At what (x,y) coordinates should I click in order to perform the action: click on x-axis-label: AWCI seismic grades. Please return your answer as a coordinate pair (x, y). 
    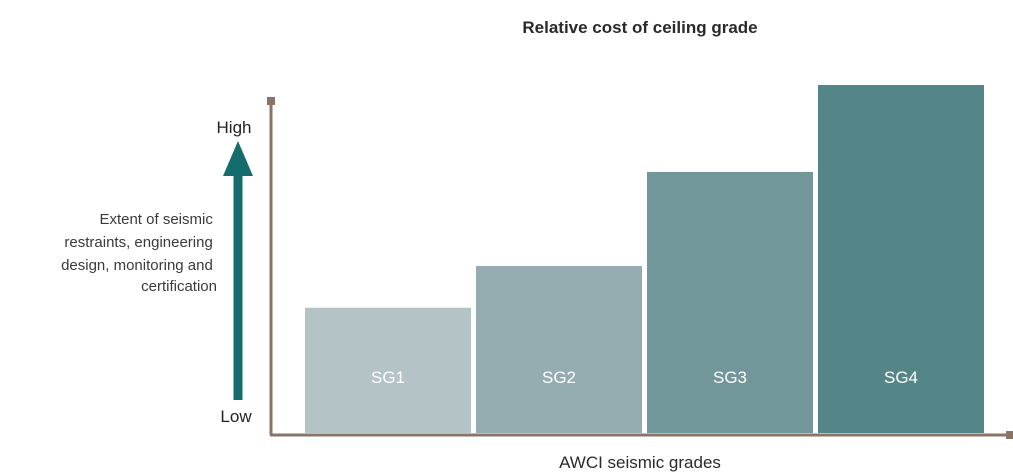
    Looking at the image, I should click on (640, 462).